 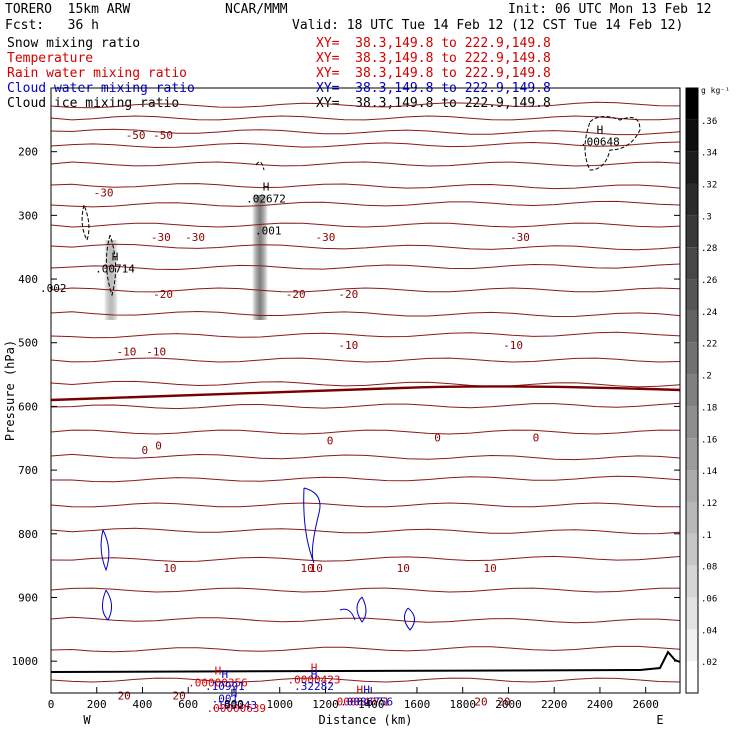 I want to click on temperature-label: 20, so click(x=503, y=702).